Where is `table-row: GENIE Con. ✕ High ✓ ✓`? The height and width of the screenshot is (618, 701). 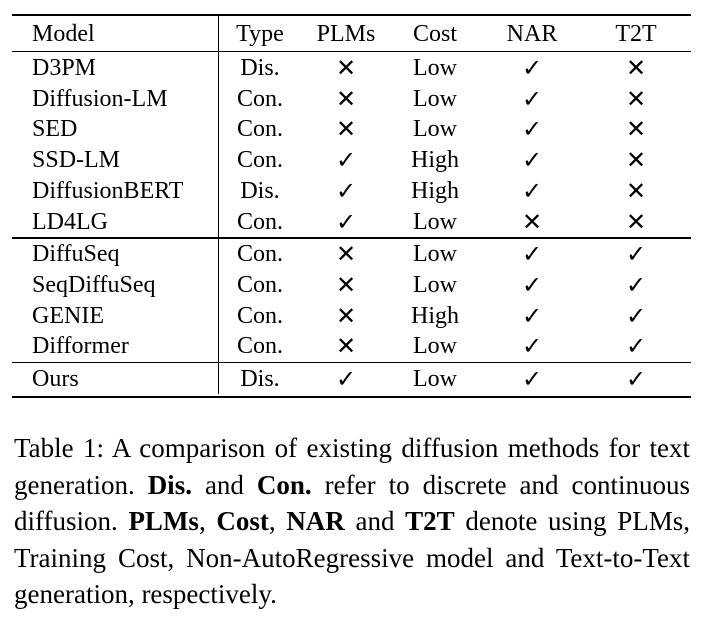
table-row: GENIE Con. ✕ High ✓ ✓ is located at coordinates (351, 315).